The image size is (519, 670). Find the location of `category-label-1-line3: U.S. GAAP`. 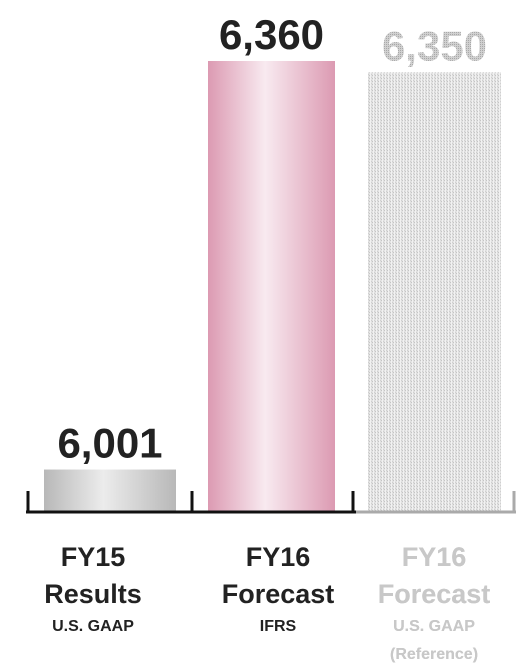

category-label-1-line3: U.S. GAAP is located at coordinates (93, 626).